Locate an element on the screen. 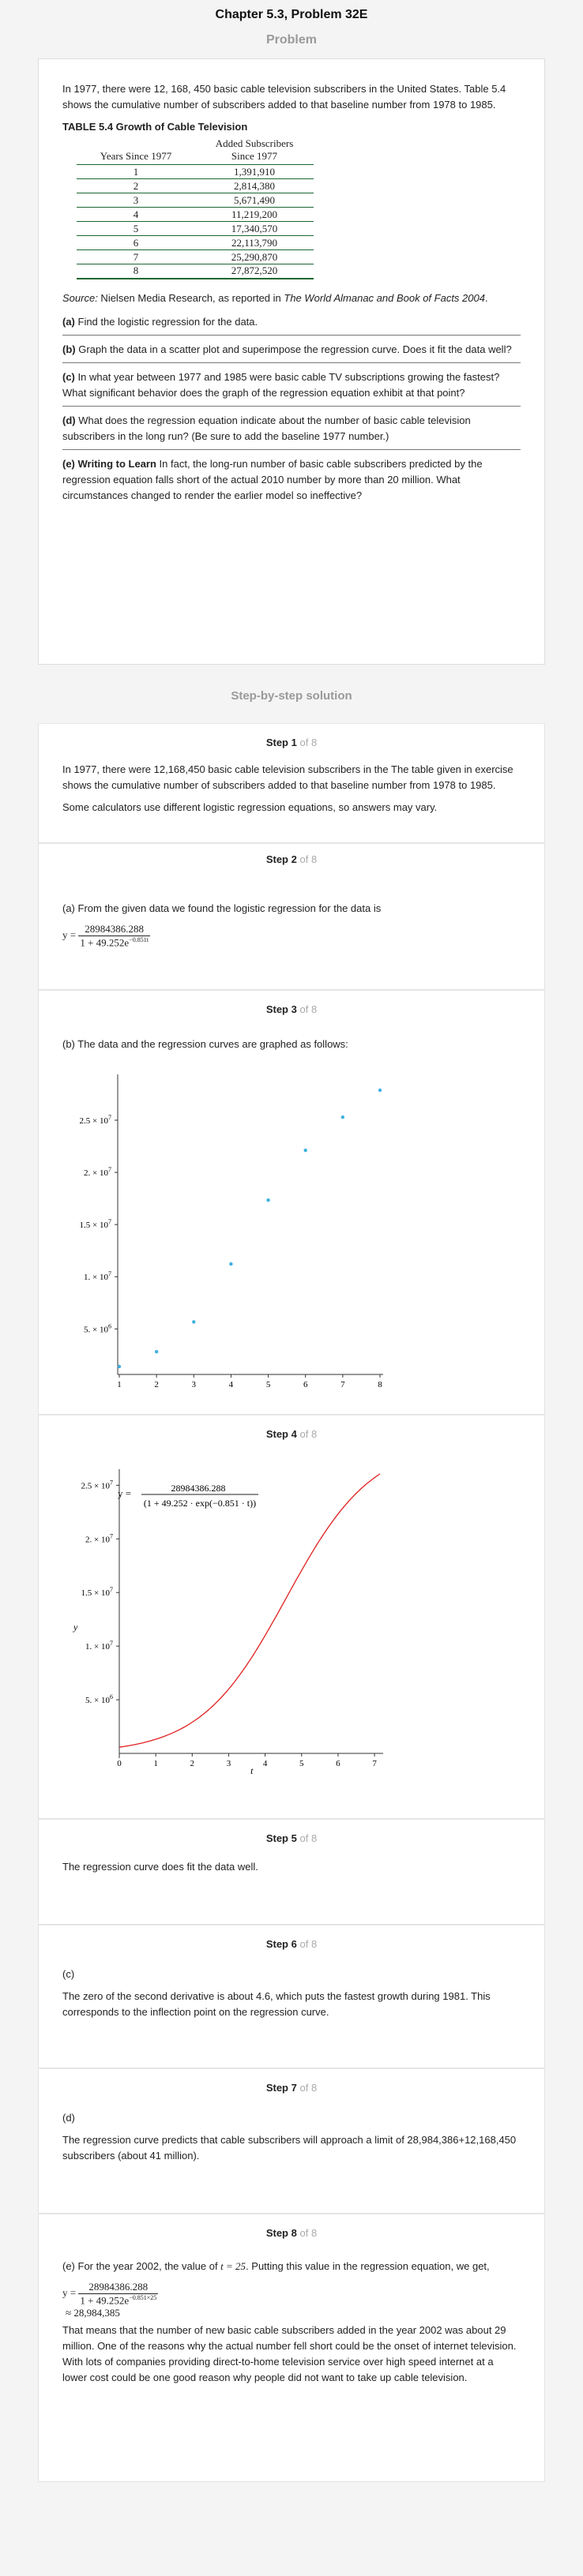 The image size is (583, 2576). table-row: 3 5,671,490 is located at coordinates (196, 200).